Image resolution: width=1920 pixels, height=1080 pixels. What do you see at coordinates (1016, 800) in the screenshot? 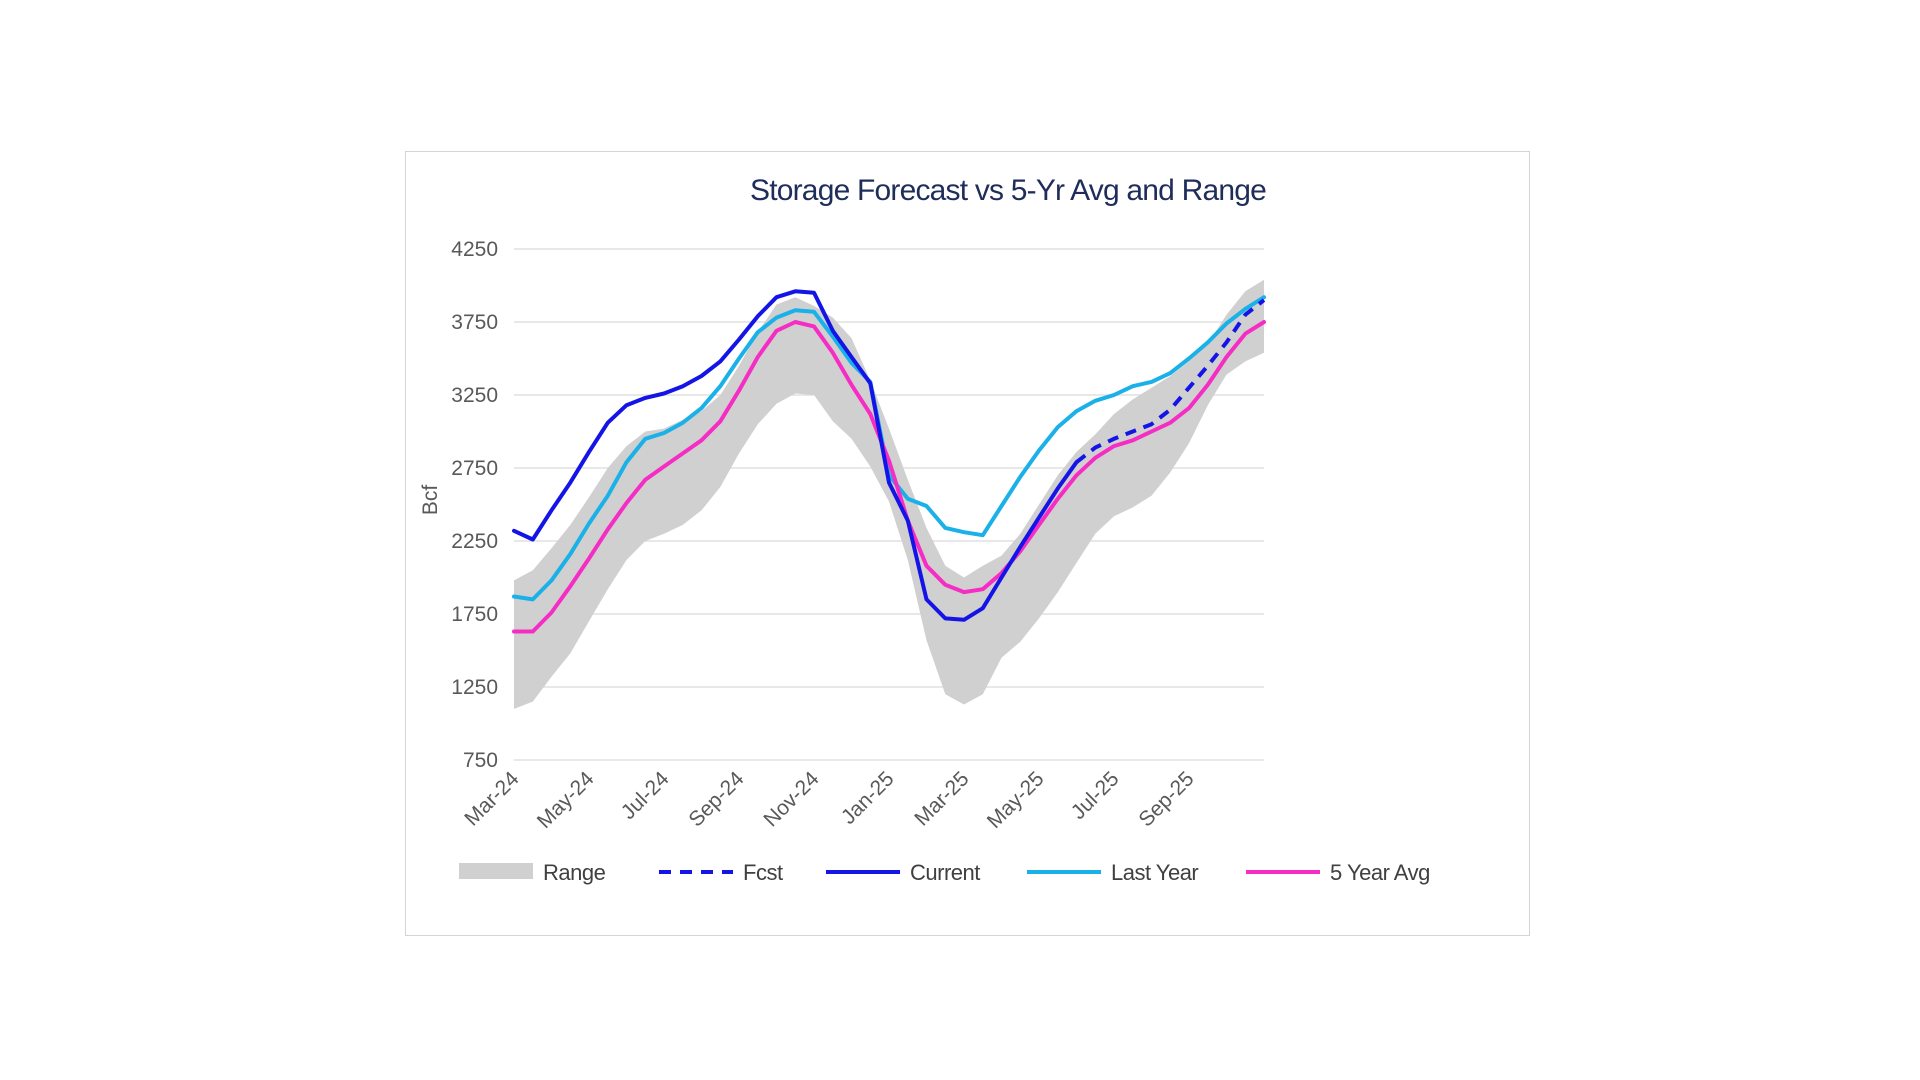
I see `x-tick-label: May-25` at bounding box center [1016, 800].